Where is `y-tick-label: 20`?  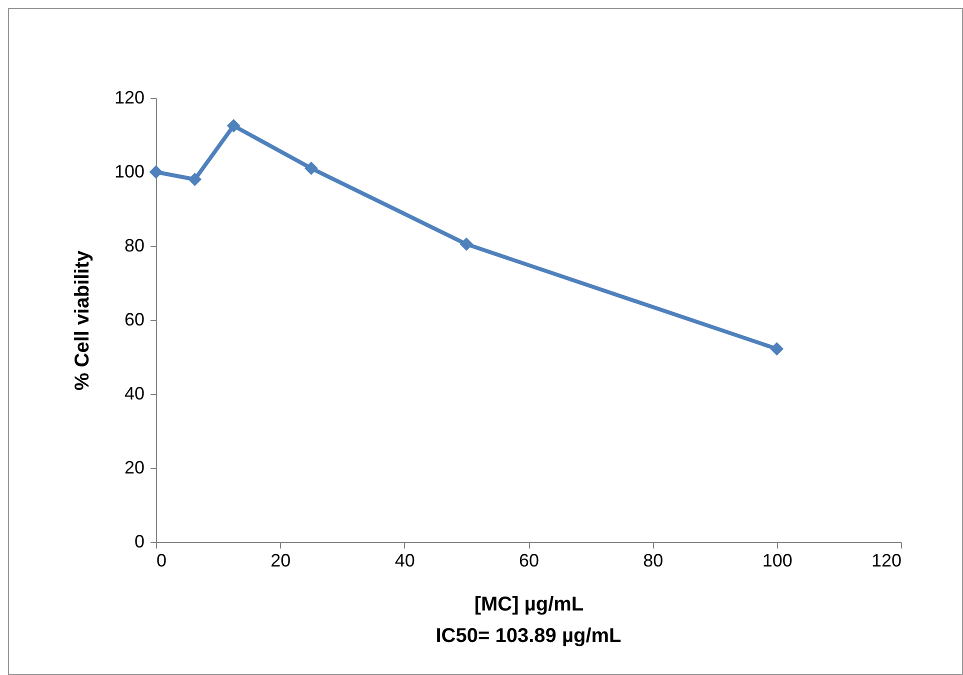
y-tick-label: 20 is located at coordinates (134, 468).